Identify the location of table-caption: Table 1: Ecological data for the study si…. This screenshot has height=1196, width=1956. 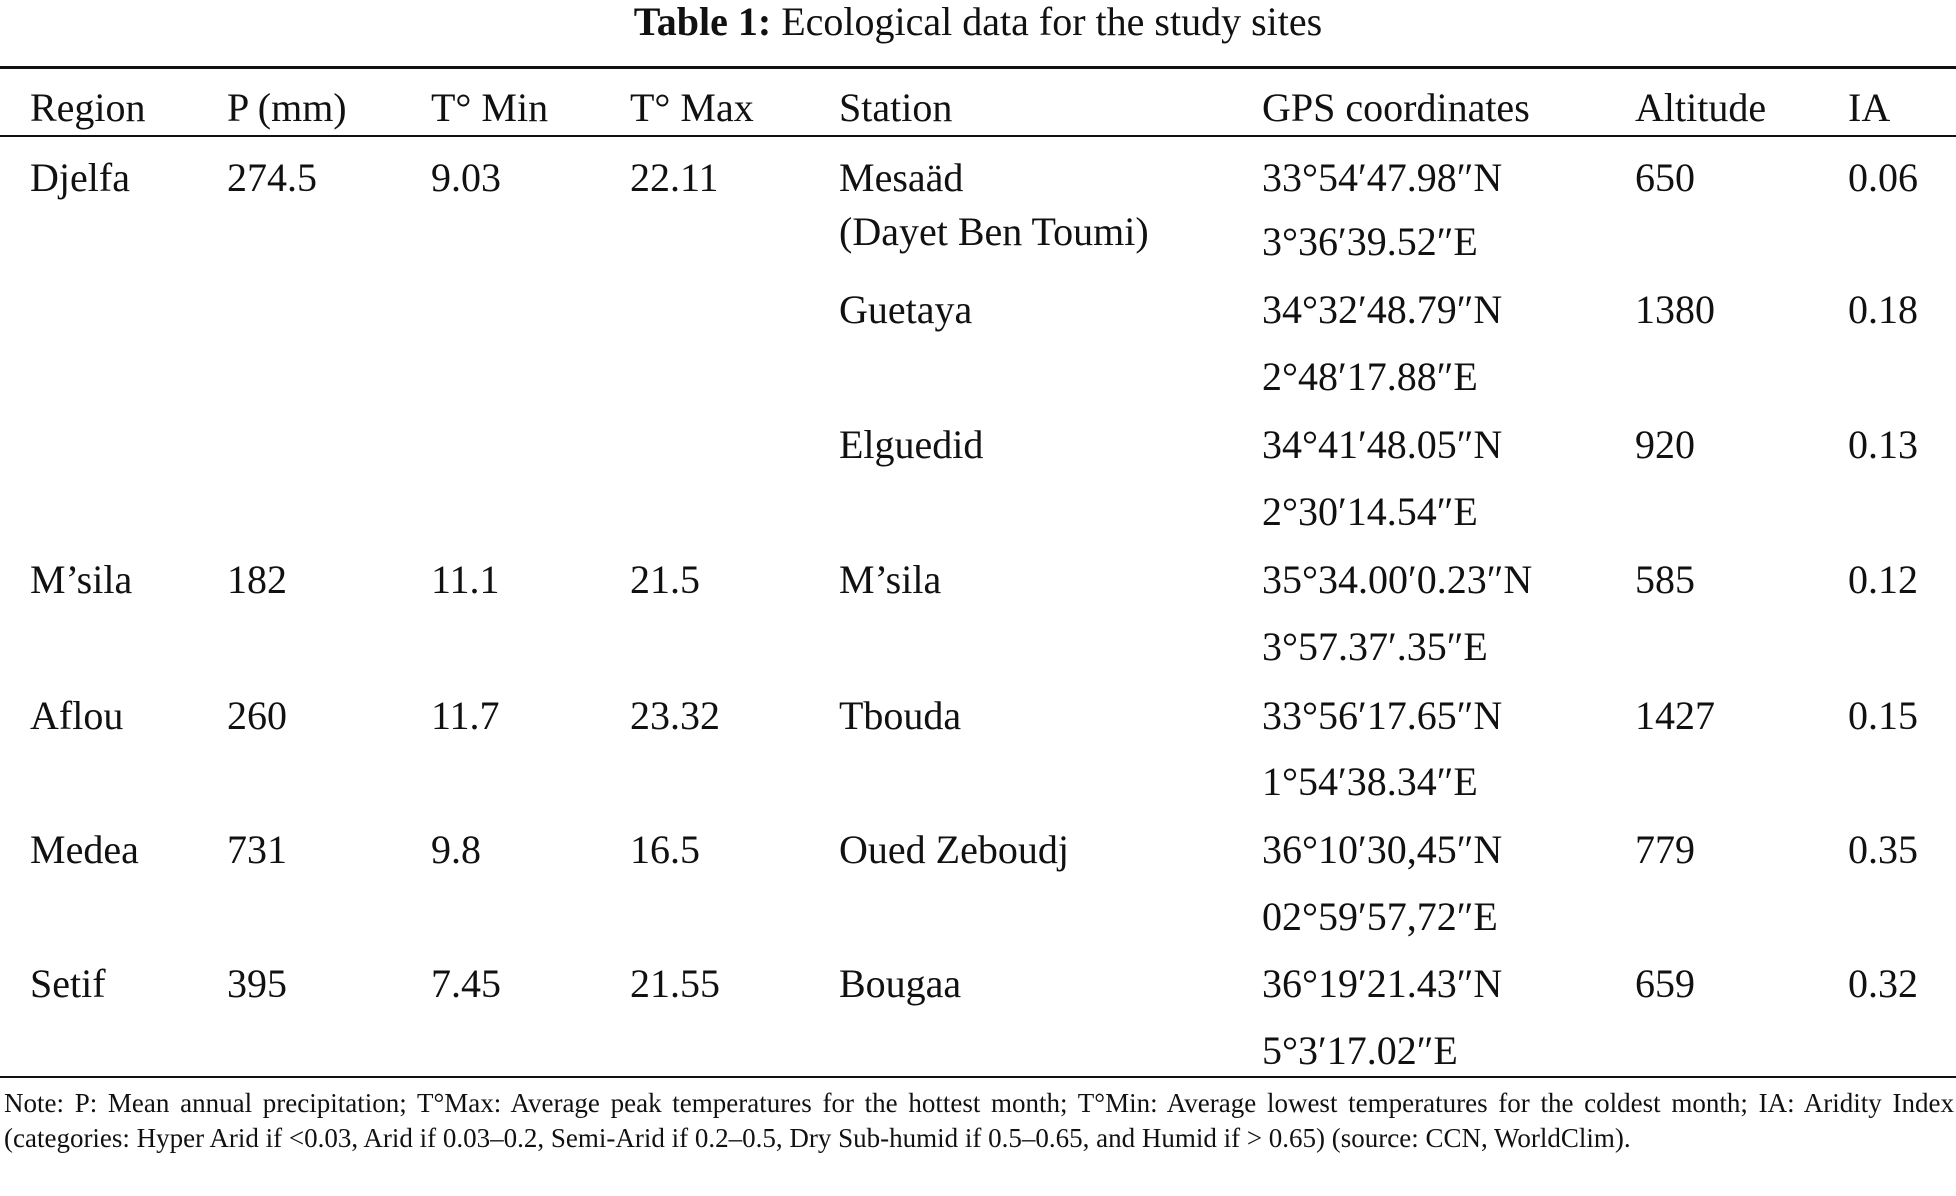
(978, 22).